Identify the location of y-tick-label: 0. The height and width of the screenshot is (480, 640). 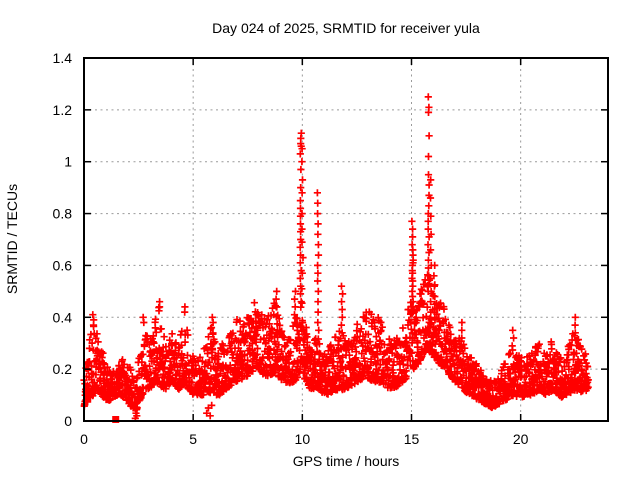
(68, 421).